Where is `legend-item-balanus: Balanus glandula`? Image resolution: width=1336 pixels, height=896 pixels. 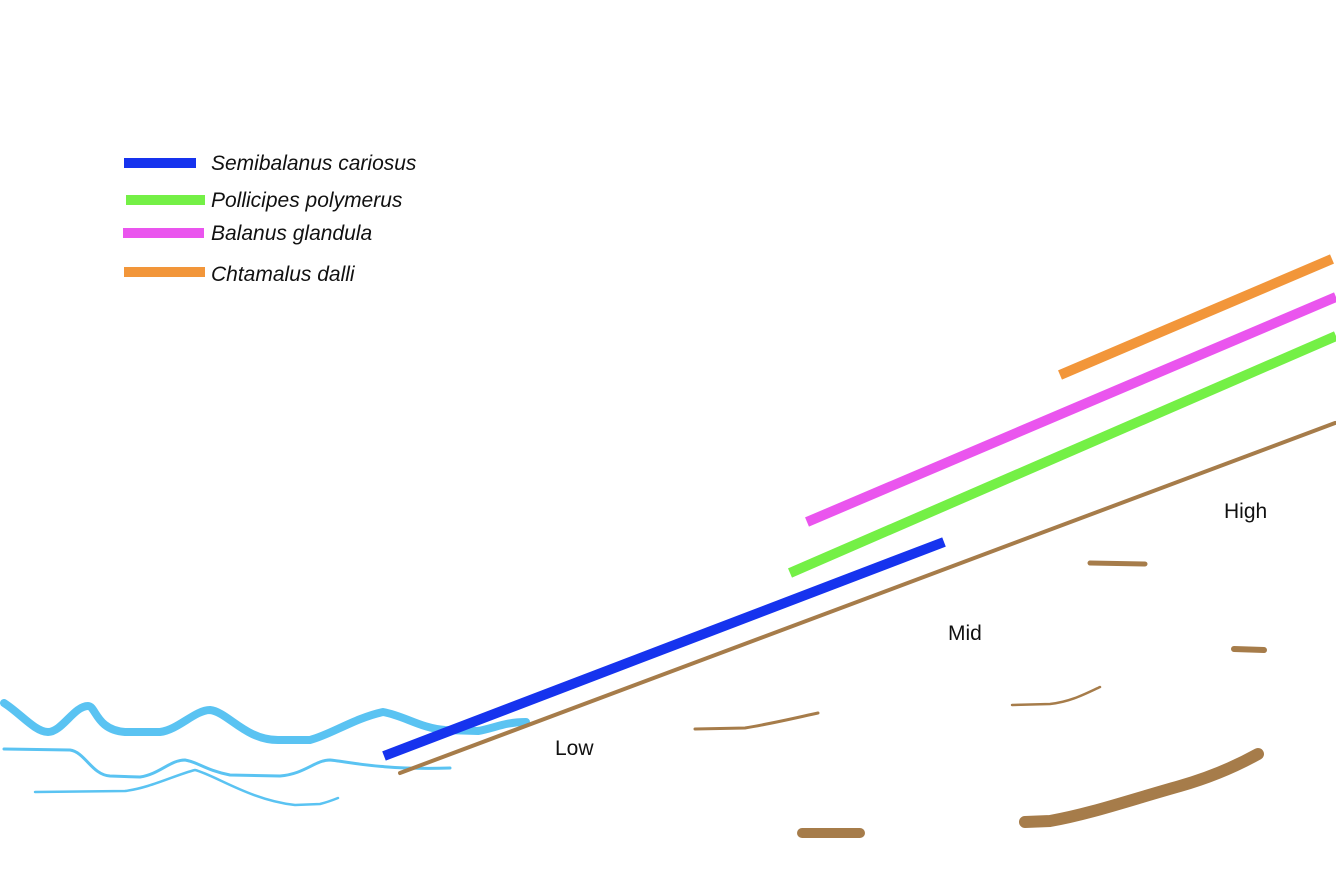
legend-item-balanus: Balanus glandula is located at coordinates (247, 233).